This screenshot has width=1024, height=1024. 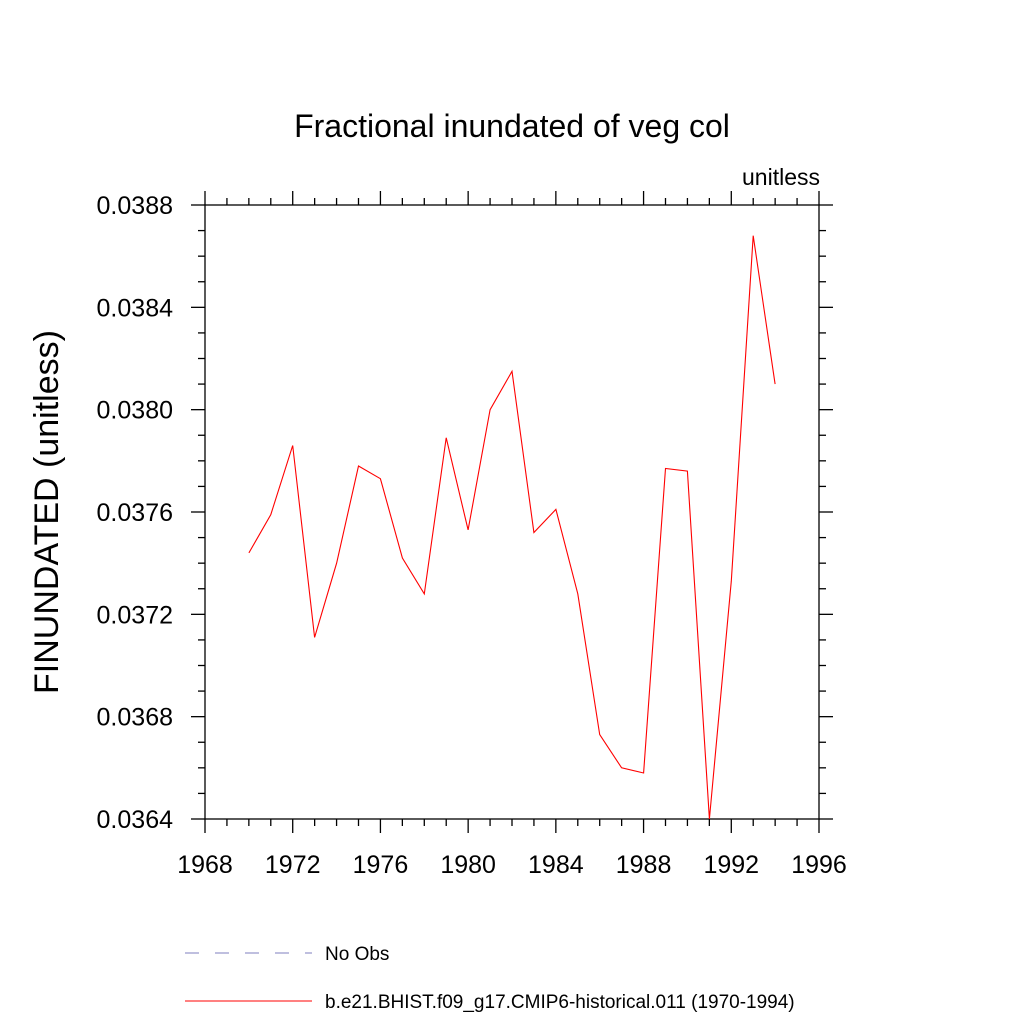 I want to click on x-tick-label: 1976, so click(x=381, y=865).